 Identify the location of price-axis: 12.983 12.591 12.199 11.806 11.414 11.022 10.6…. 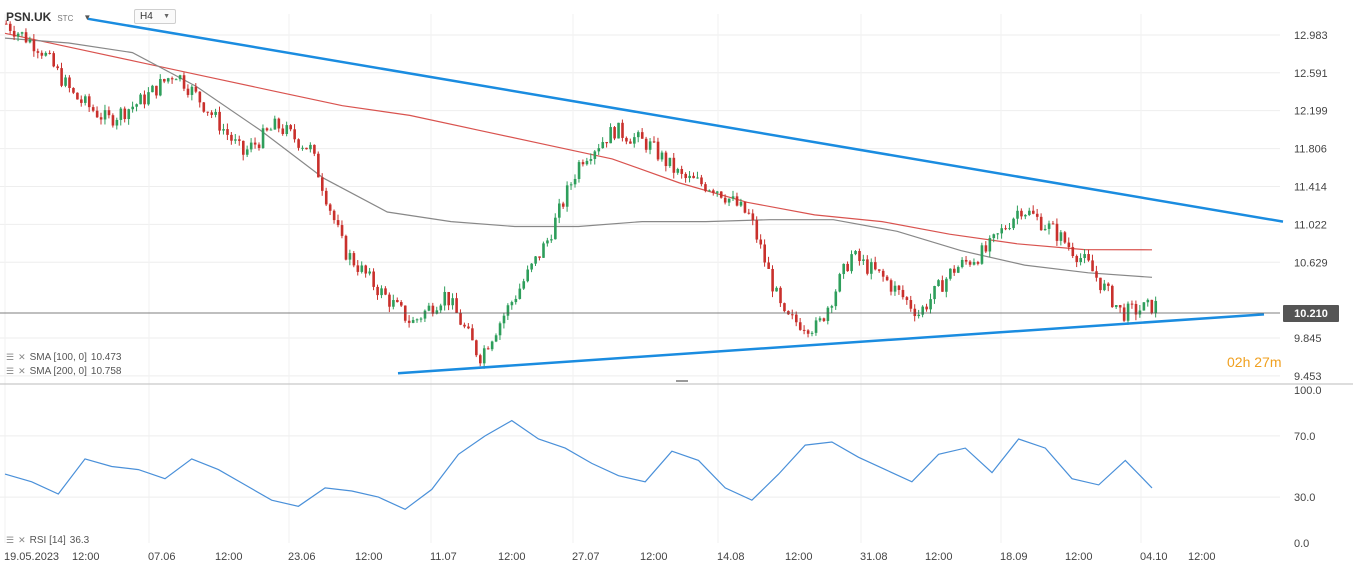
(1311, 206).